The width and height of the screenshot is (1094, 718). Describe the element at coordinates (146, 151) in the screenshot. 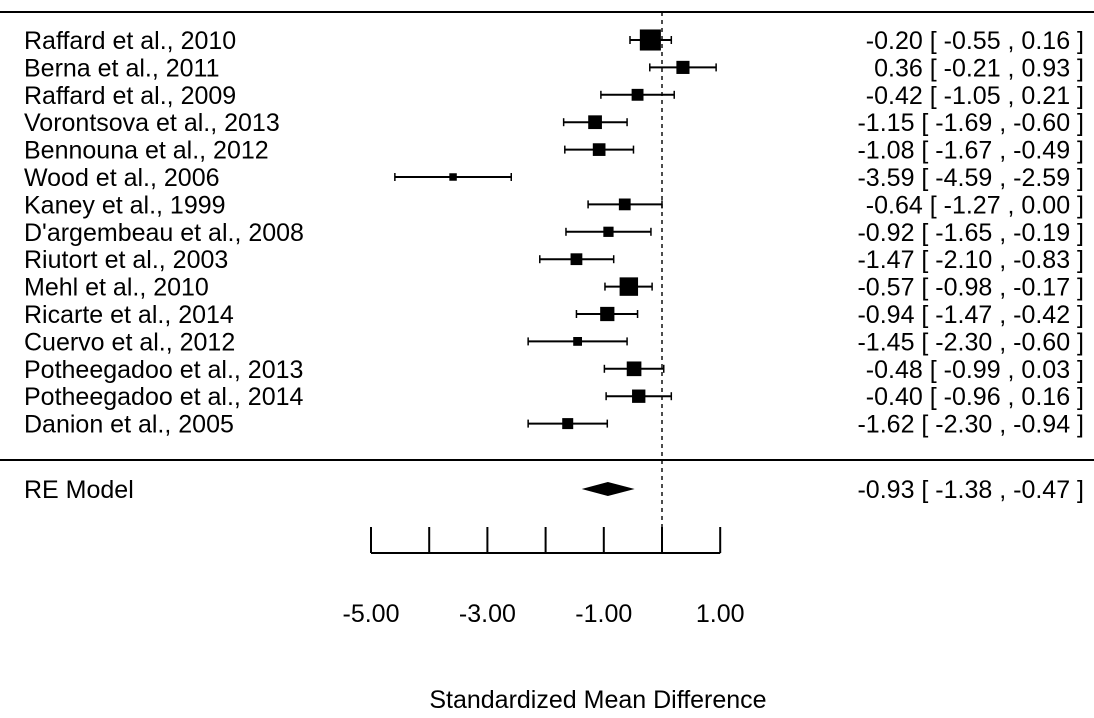

I see `study-label: Bennouna et al., 2012` at that location.